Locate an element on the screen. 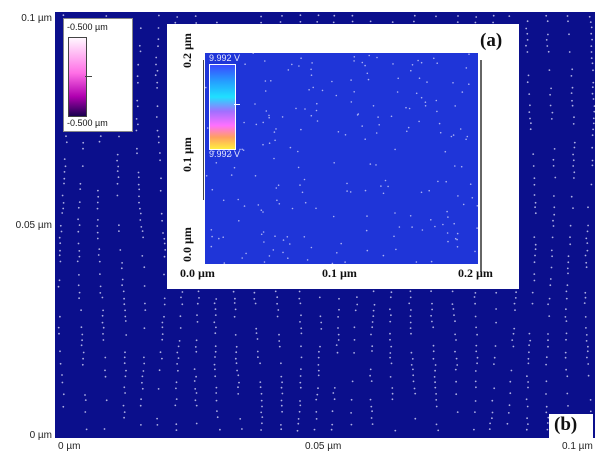  outer-panel-label: (b) is located at coordinates (566, 424).